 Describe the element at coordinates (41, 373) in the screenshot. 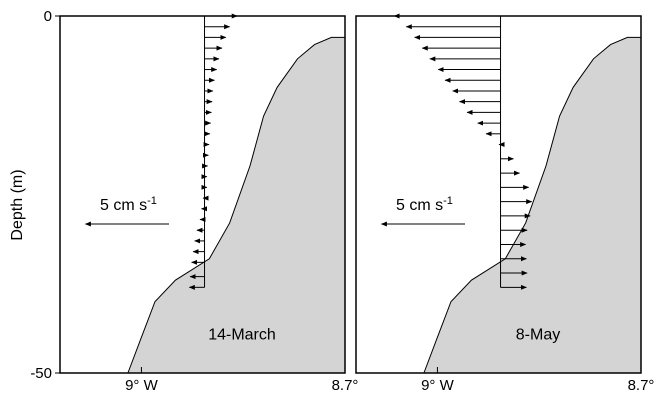

I see `y-tick-label: -50` at that location.